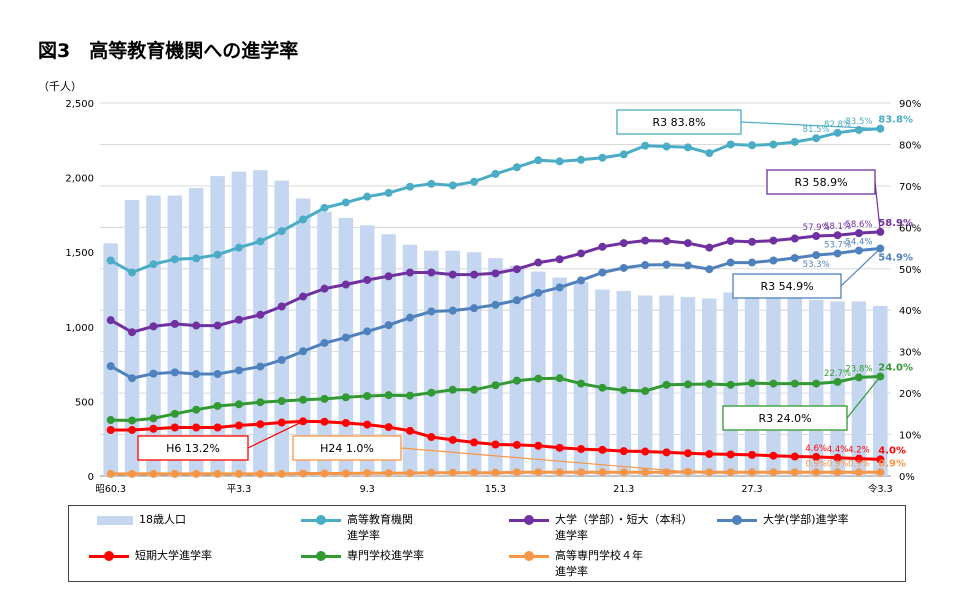  I want to click on junior-callout-leader, so click(275, 434).